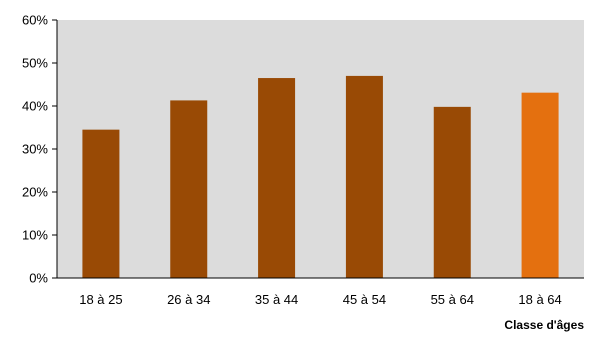 Image resolution: width=590 pixels, height=340 pixels. What do you see at coordinates (539, 299) in the screenshot?
I see `x-tick-label: 18 à 64` at bounding box center [539, 299].